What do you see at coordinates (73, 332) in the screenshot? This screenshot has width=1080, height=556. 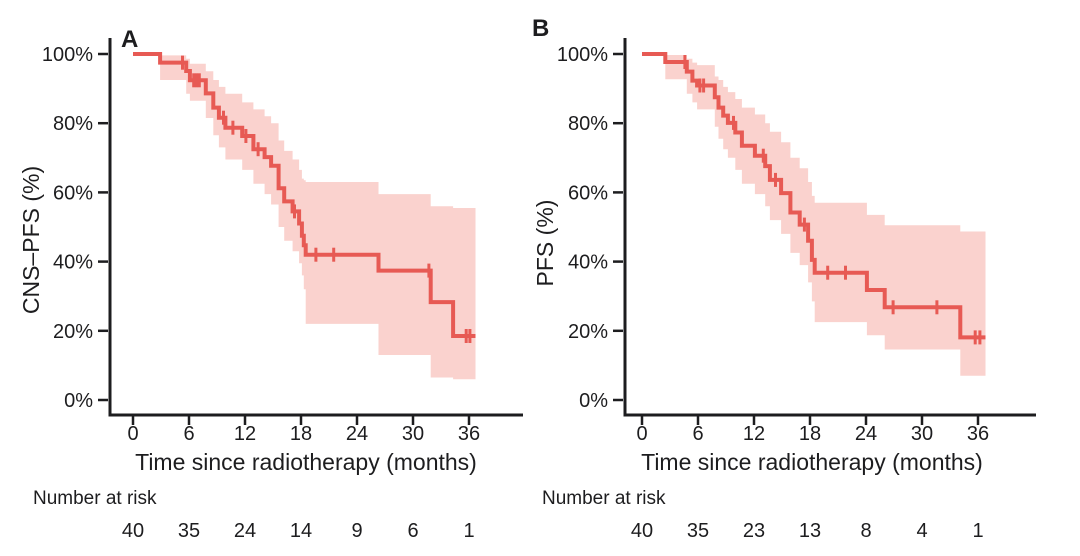 I see `panel-a-y-tick-label: 20%` at bounding box center [73, 332].